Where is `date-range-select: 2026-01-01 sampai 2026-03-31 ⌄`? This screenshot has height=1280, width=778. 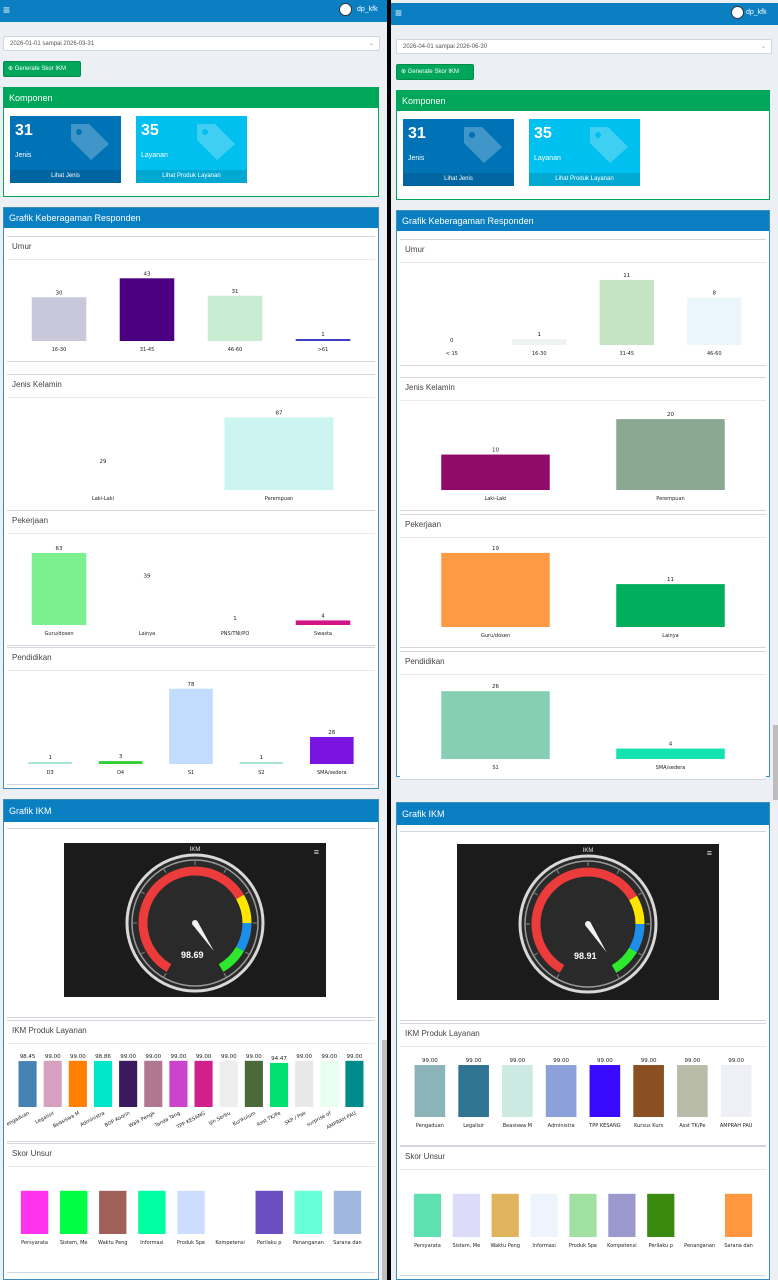 date-range-select: 2026-01-01 sampai 2026-03-31 ⌄ is located at coordinates (191, 43).